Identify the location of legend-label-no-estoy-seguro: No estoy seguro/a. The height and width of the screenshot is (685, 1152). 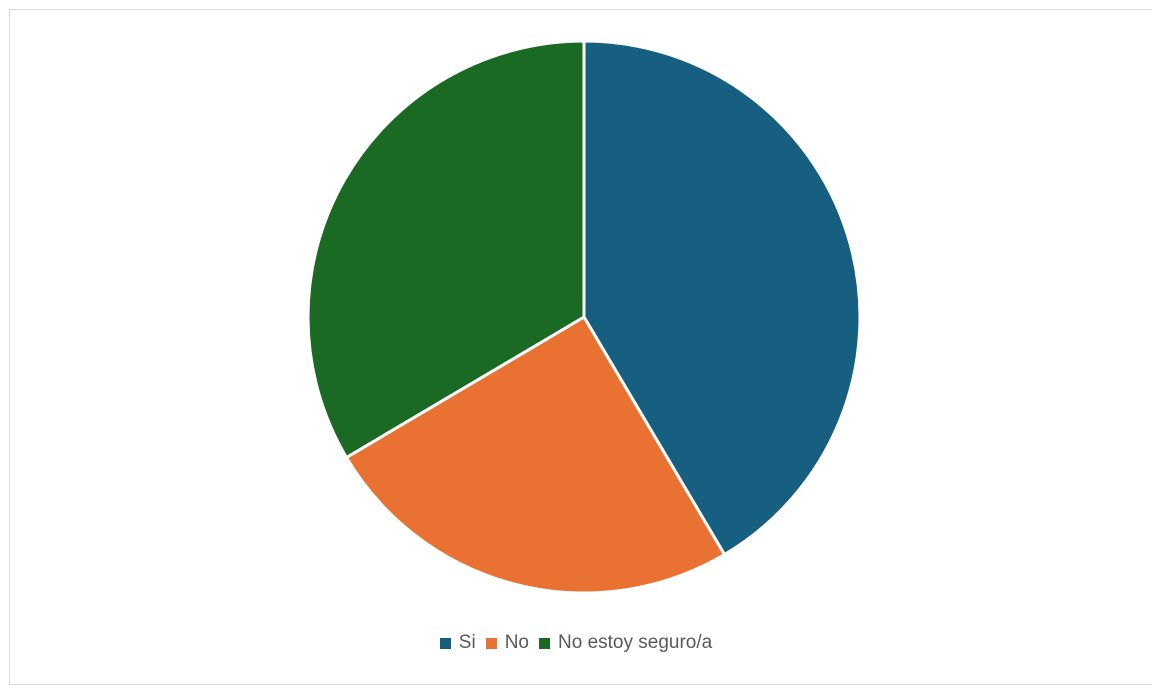
(635, 642).